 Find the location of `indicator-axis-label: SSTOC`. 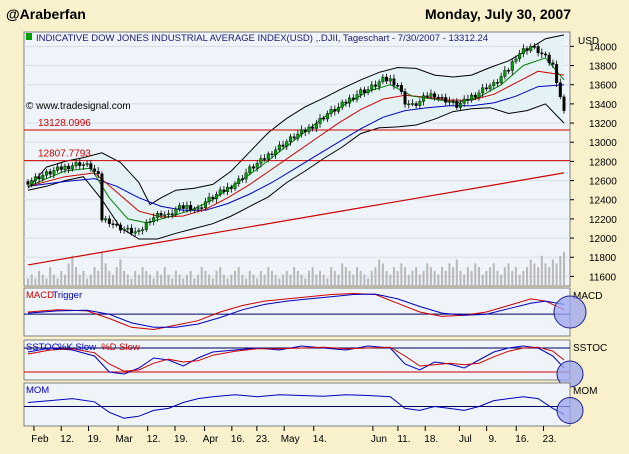

indicator-axis-label: SSTOC is located at coordinates (590, 348).